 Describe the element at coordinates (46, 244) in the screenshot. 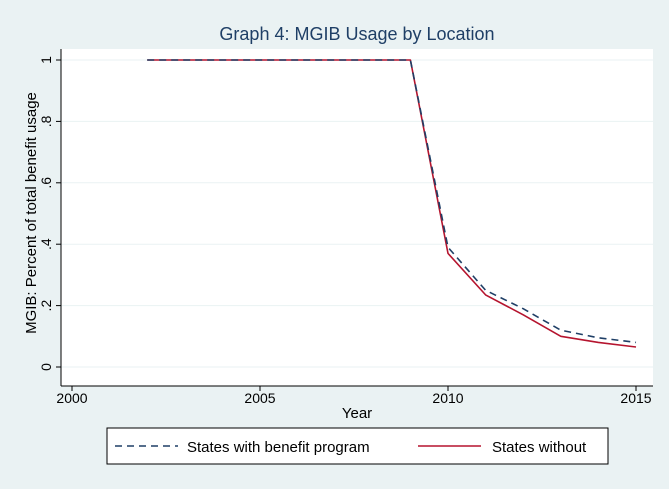

I see `y-tick-label-2: .4` at that location.